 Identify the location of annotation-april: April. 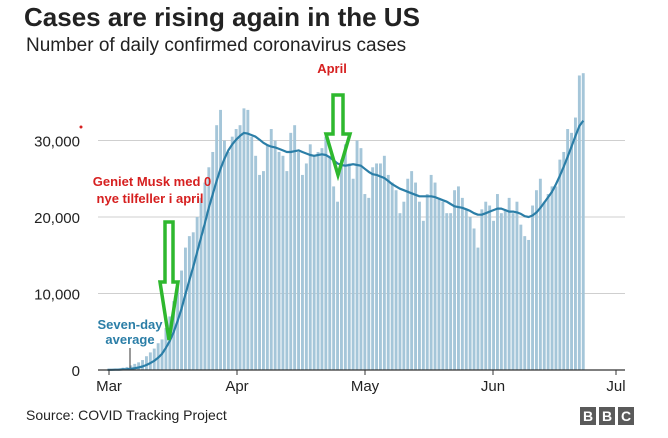
(332, 68).